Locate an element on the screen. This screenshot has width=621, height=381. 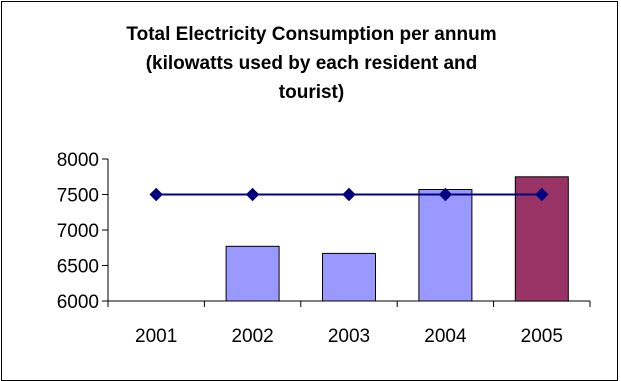
line-series is located at coordinates (349, 194).